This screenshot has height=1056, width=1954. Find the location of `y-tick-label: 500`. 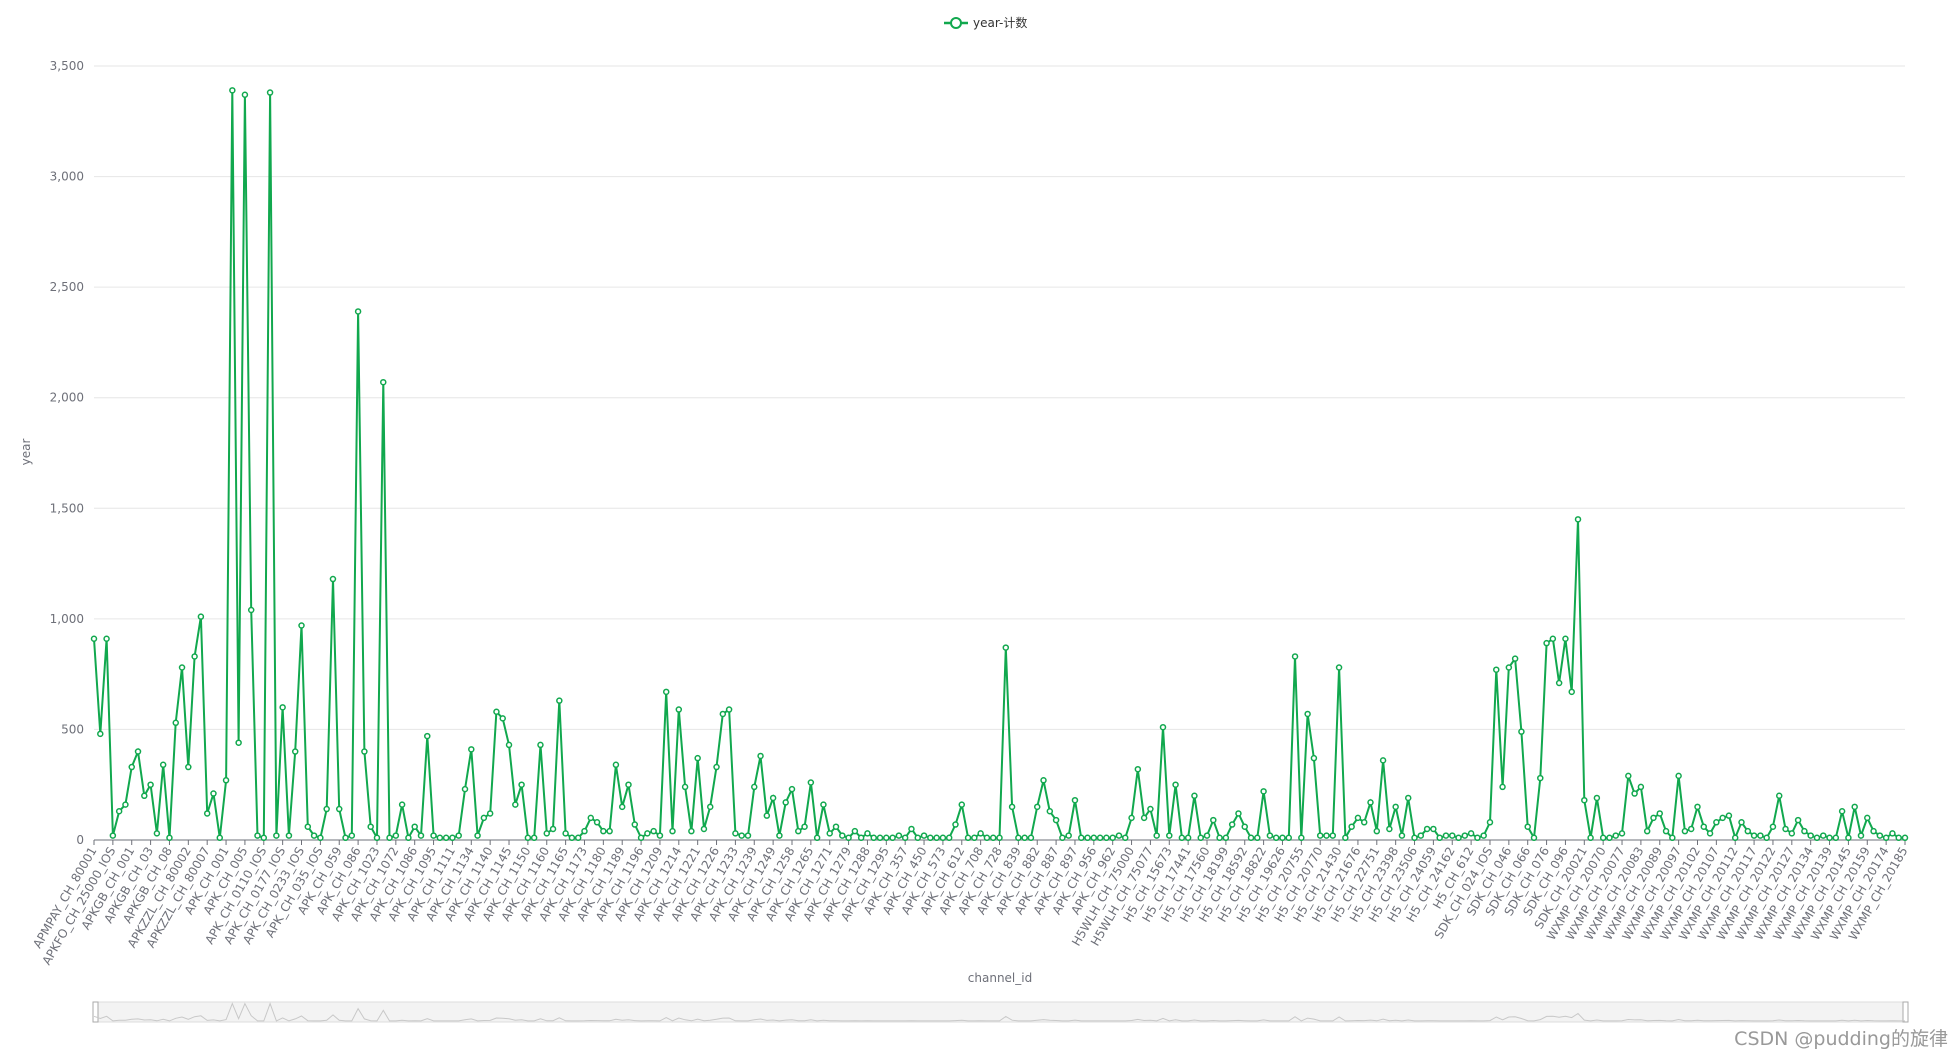

y-tick-label: 500 is located at coordinates (72, 729).